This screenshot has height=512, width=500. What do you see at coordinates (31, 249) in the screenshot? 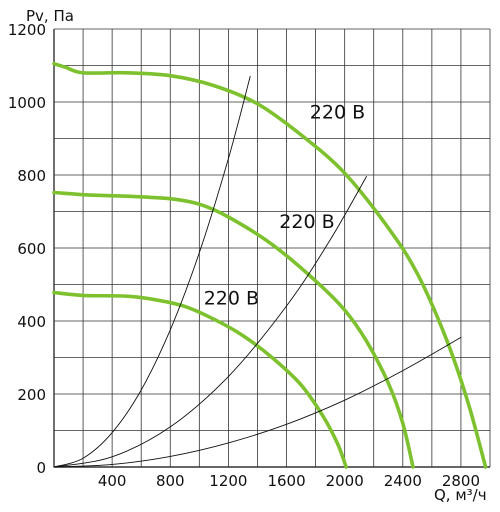
I see `y-tick-label: 600` at bounding box center [31, 249].